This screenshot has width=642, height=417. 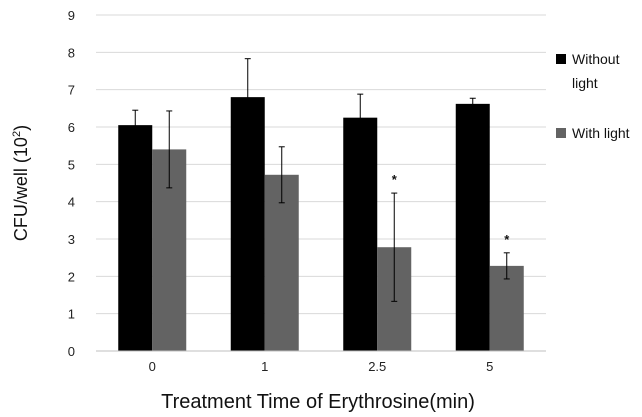 What do you see at coordinates (17, 134) in the screenshot?
I see `y-axis-title-superscript: 2` at bounding box center [17, 134].